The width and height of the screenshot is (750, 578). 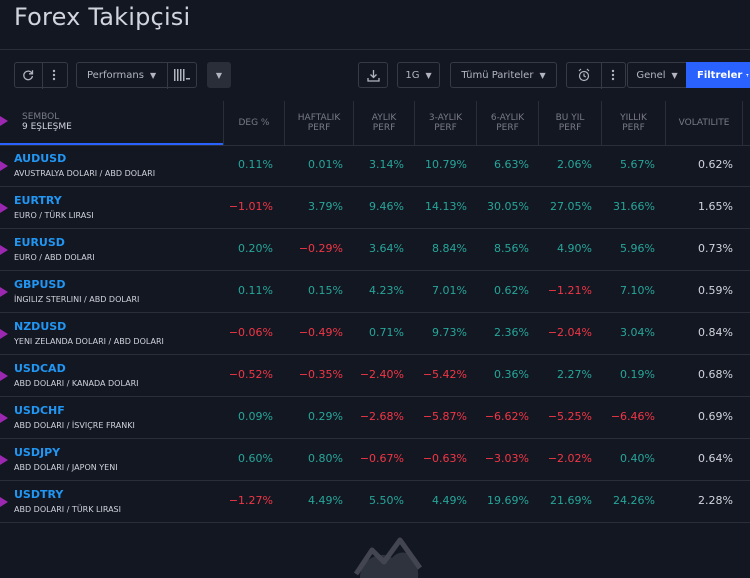 What do you see at coordinates (40, 368) in the screenshot?
I see `symbol-link: USDCAD` at bounding box center [40, 368].